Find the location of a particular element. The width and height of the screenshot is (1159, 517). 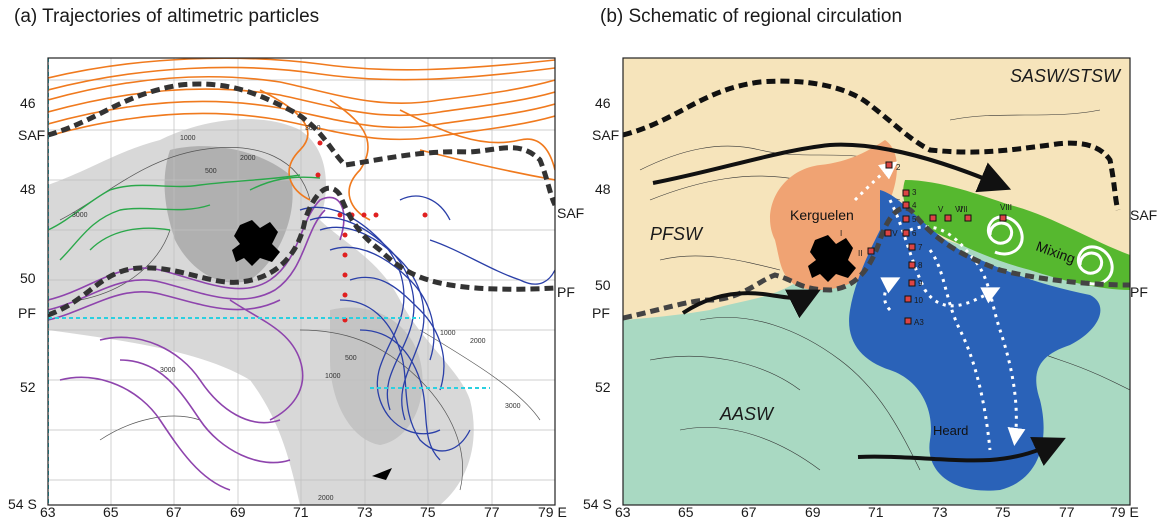

svg-text: VII is located at coordinates (963, 209).